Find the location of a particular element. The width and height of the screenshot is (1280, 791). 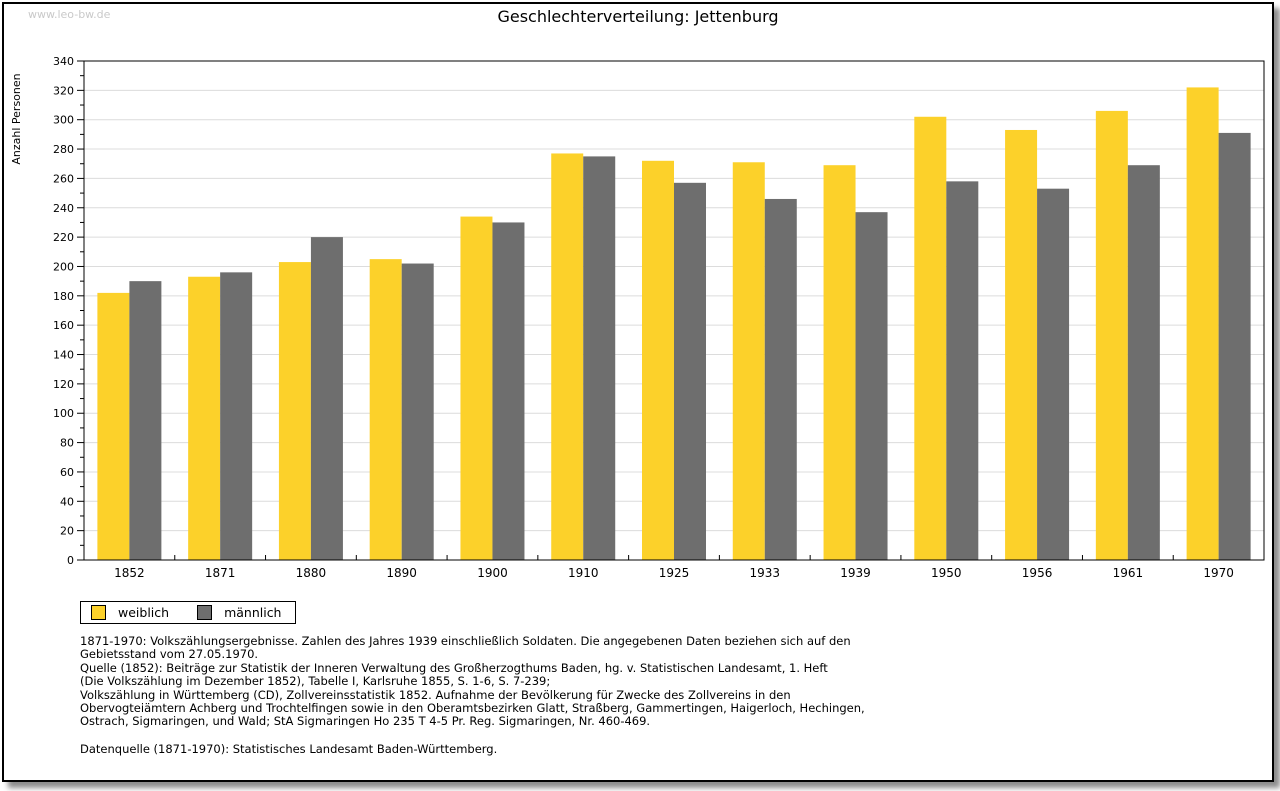

y-tick-label: 320 is located at coordinates (63, 90).